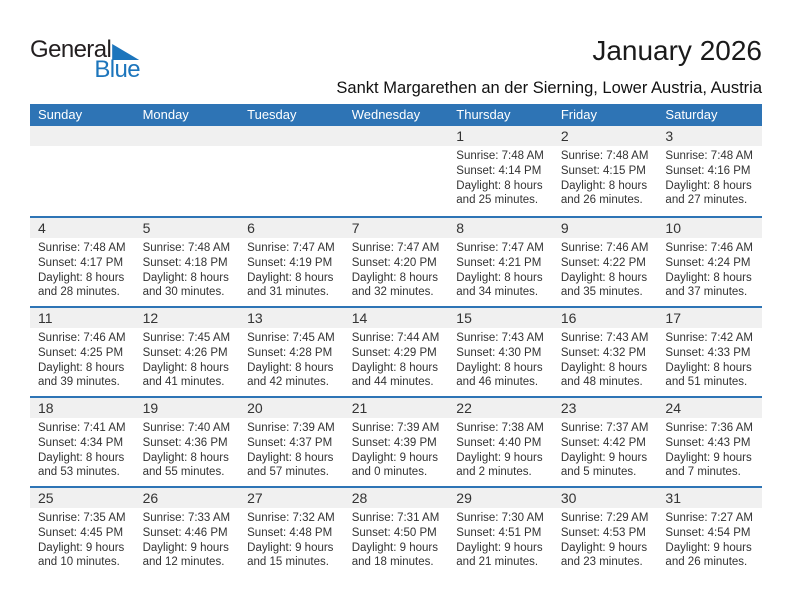 Image resolution: width=792 pixels, height=612 pixels. What do you see at coordinates (394, 555) in the screenshot?
I see `daylight-text: Daylight: 9 hours and 18 minutes.` at bounding box center [394, 555].